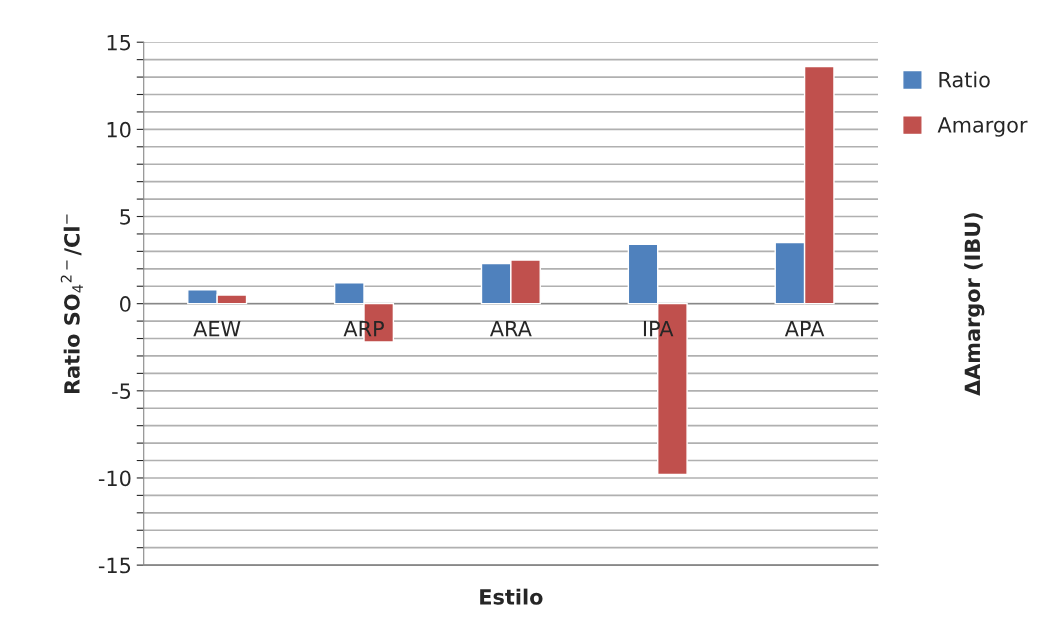 This screenshot has height=630, width=1049. Describe the element at coordinates (121, 391) in the screenshot. I see `y-tick-label: -5` at that location.